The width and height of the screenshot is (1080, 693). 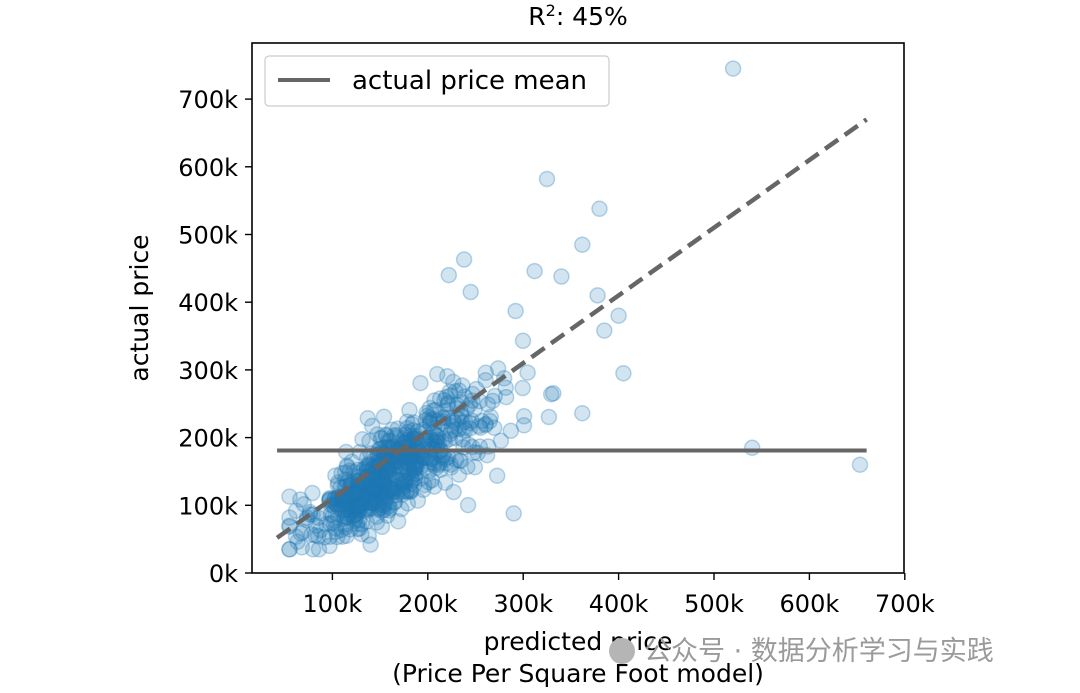 I want to click on x-axis-sublabel: (Price Per Square Foot model), so click(x=578, y=673).